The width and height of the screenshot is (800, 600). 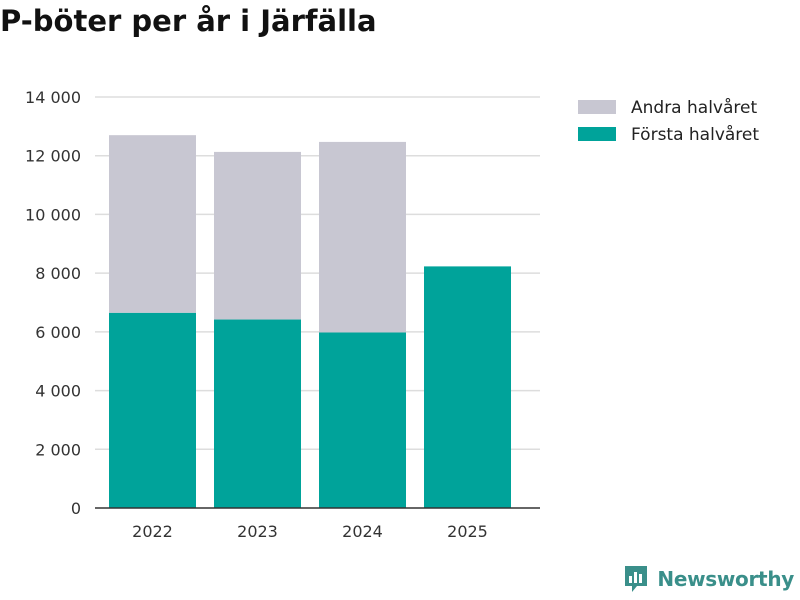 I want to click on chart-title: P-böter per år i Järfälla, so click(x=188, y=21).